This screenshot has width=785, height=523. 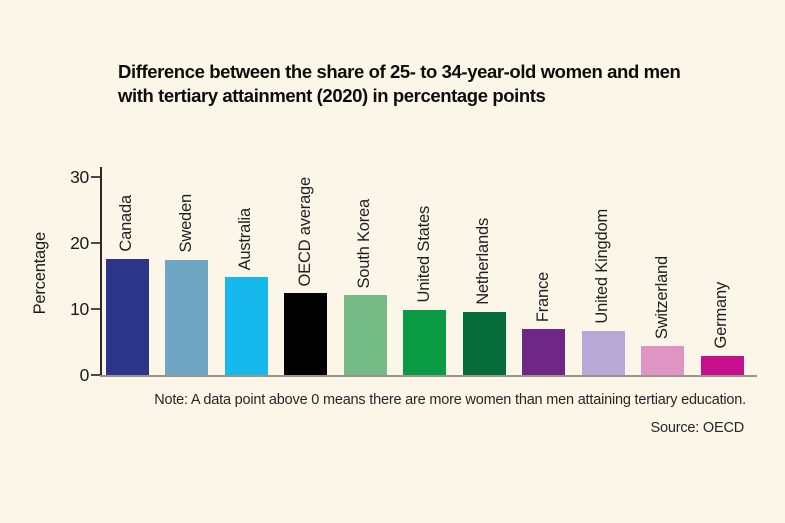 I want to click on bar-france, so click(x=543, y=352).